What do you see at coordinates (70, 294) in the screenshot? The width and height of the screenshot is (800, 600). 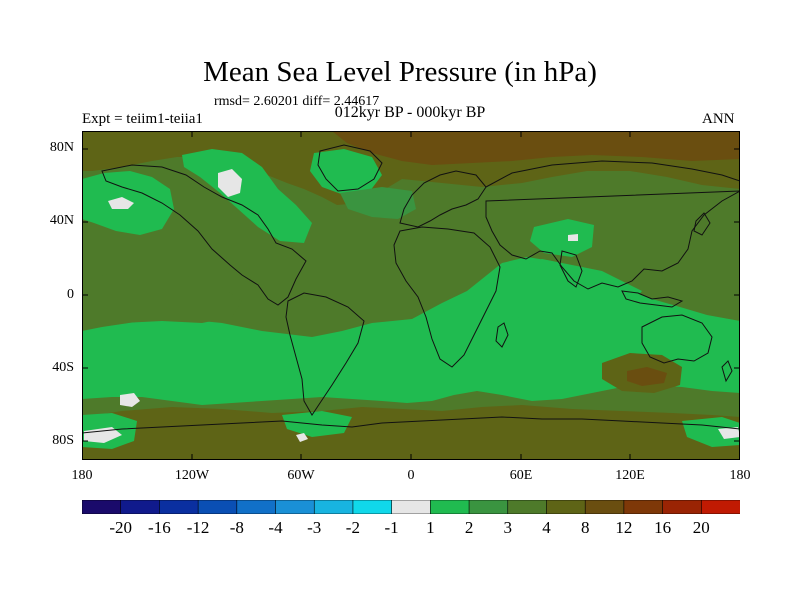 I see `lat-label-equator: 0` at bounding box center [70, 294].